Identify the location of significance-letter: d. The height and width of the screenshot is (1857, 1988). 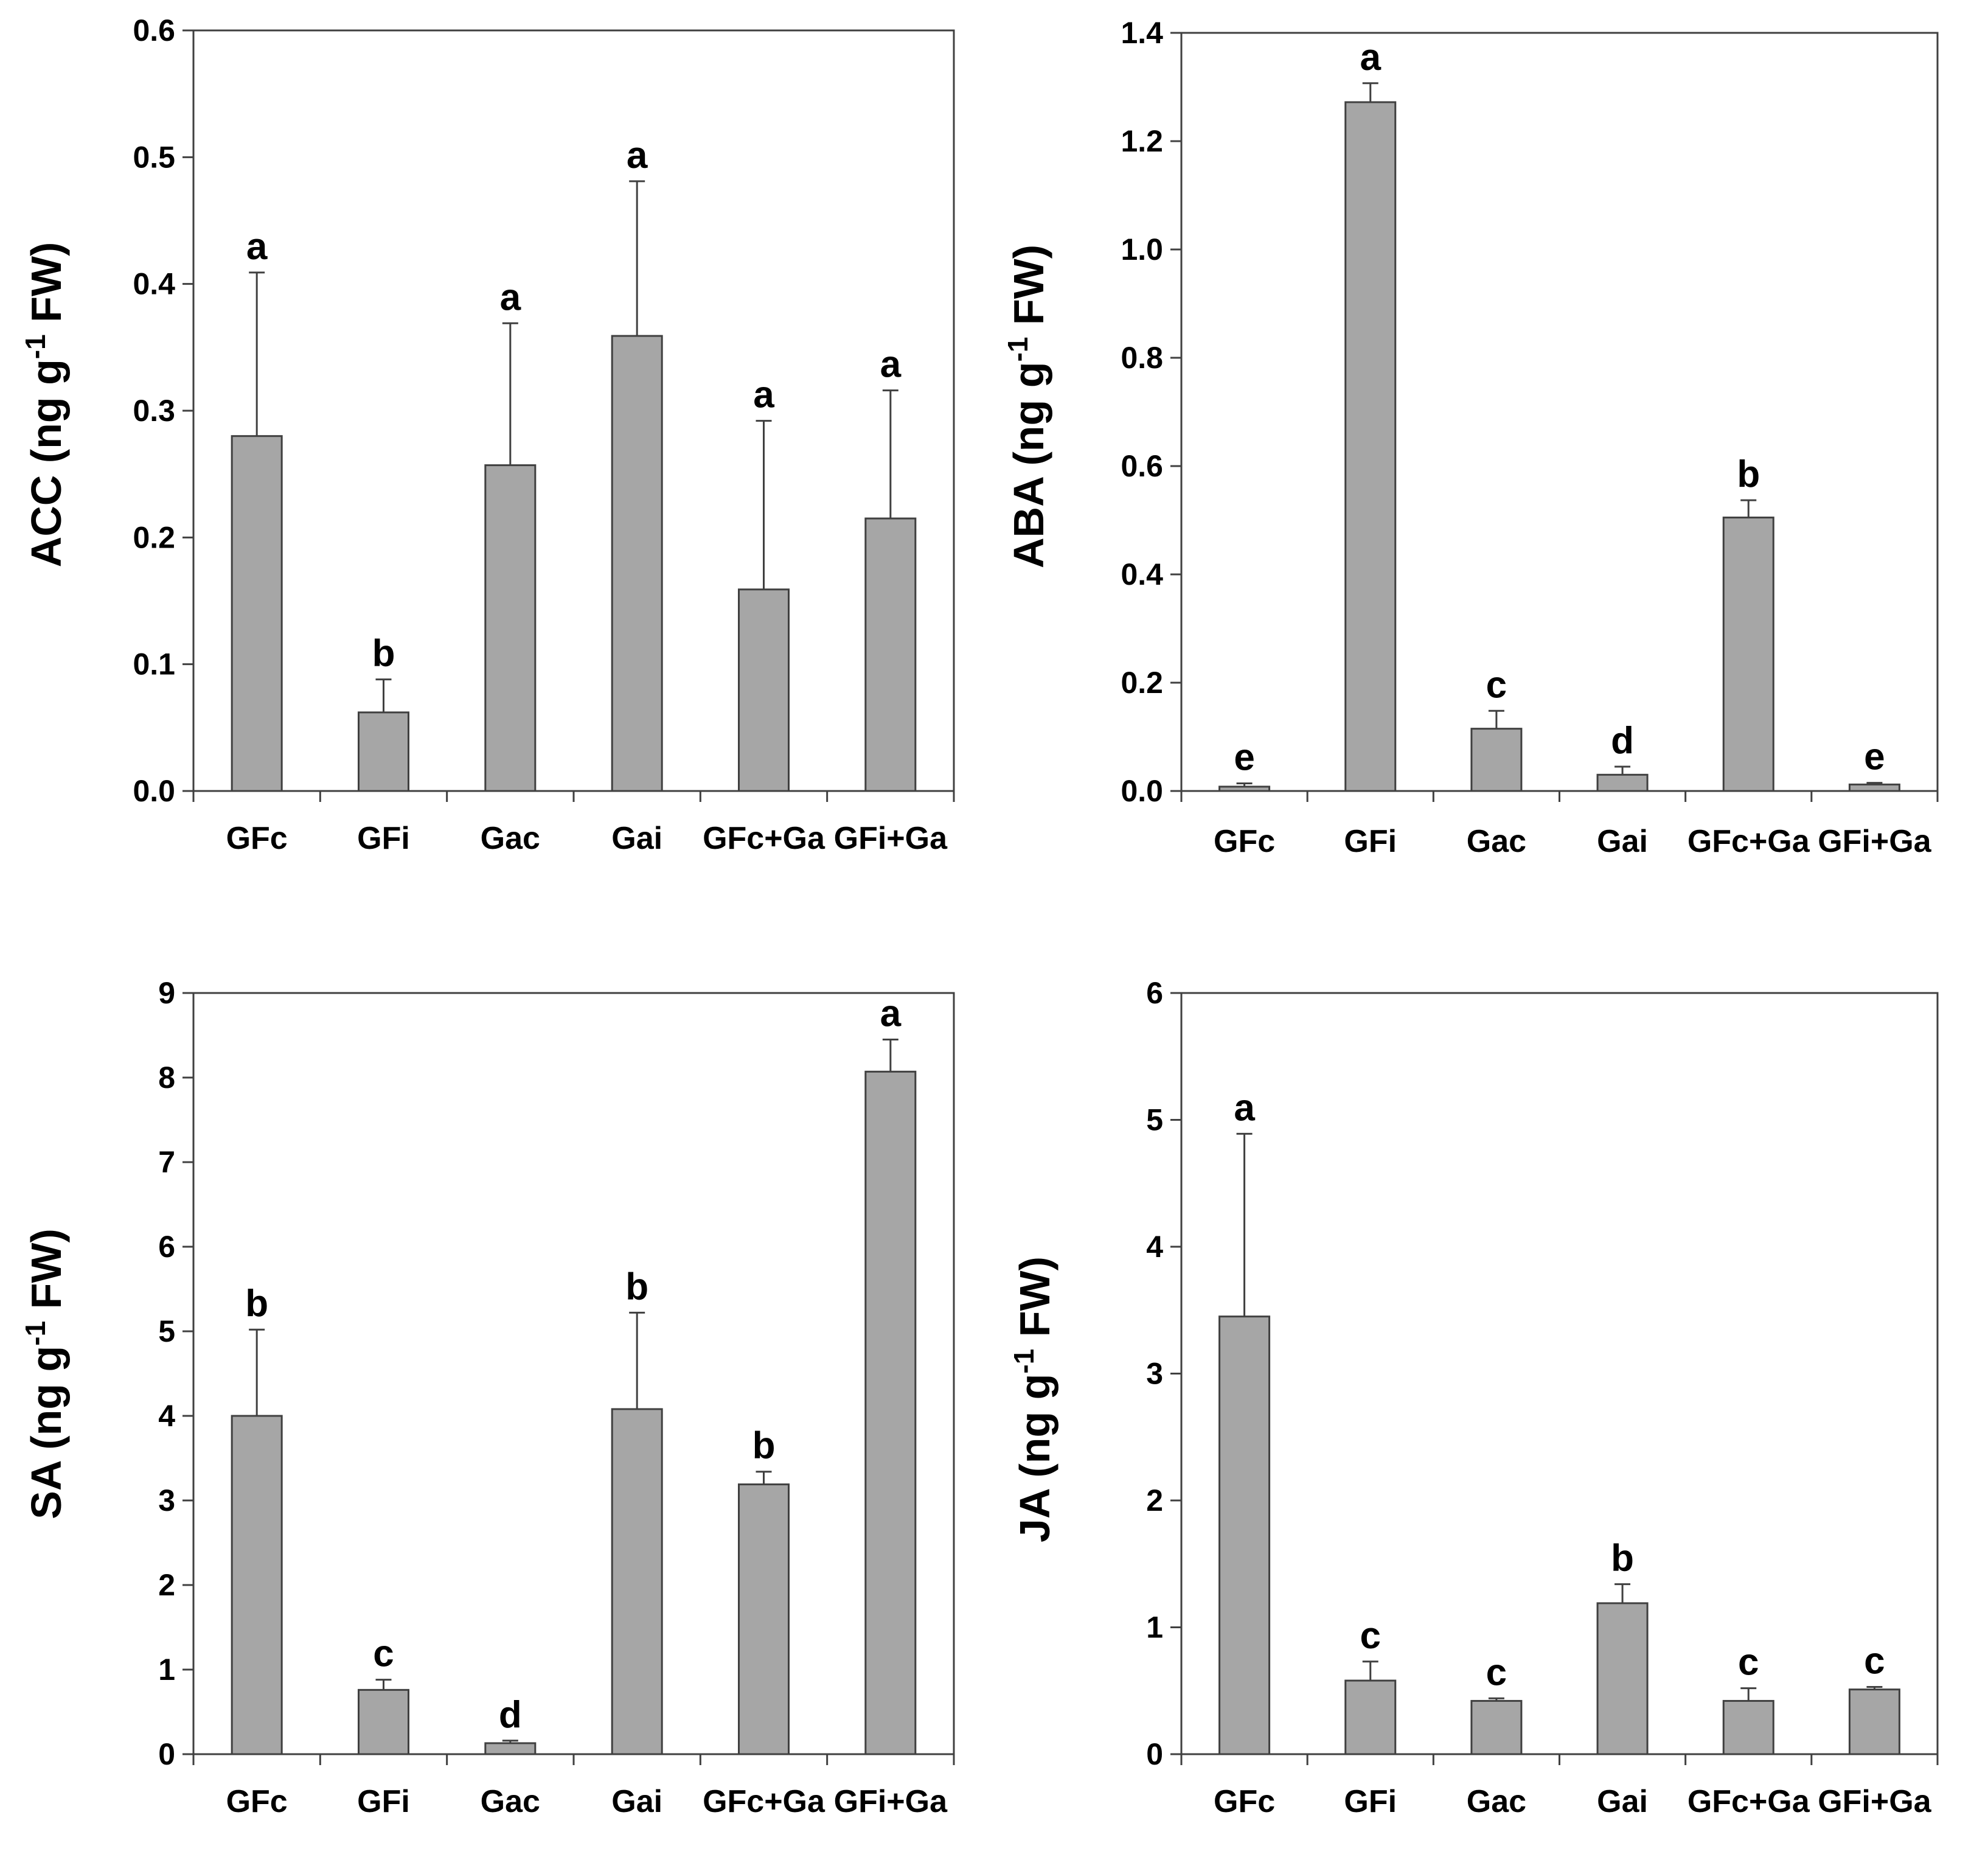
(1622, 741).